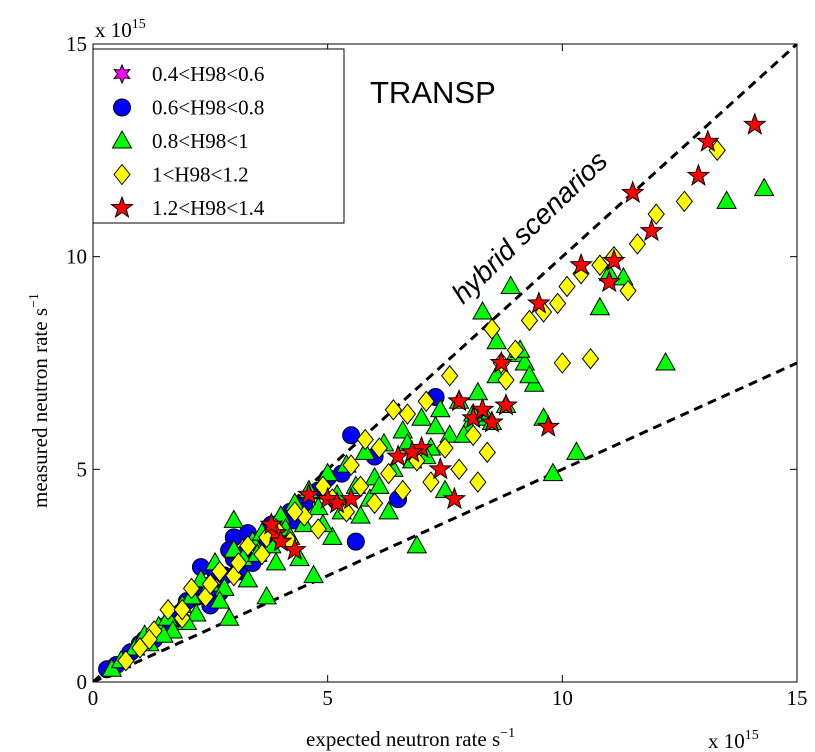 This screenshot has width=815, height=752. What do you see at coordinates (200, 141) in the screenshot?
I see `legend-label: 0.8<H98<1` at bounding box center [200, 141].